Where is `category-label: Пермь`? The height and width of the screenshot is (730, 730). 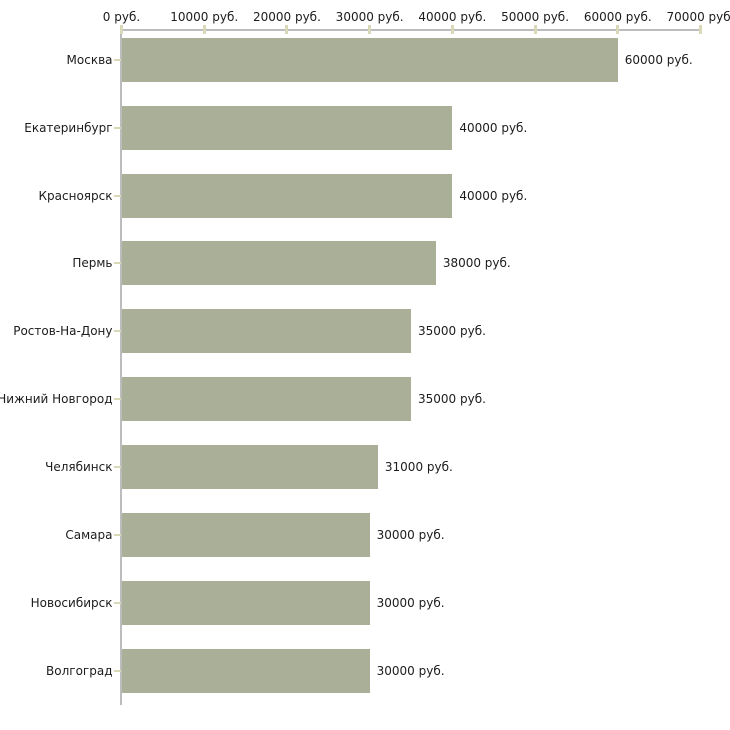
category-label: Пермь is located at coordinates (92, 263).